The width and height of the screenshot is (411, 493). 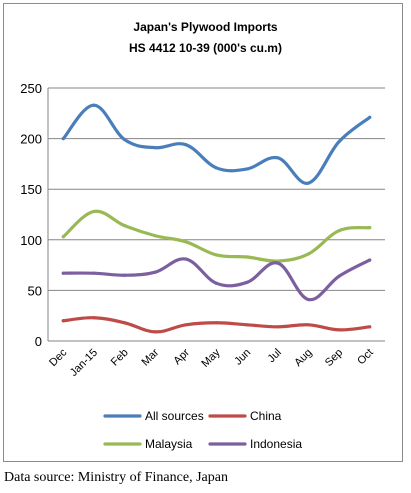 What do you see at coordinates (169, 444) in the screenshot?
I see `legend-label-malaysia: Malaysia` at bounding box center [169, 444].